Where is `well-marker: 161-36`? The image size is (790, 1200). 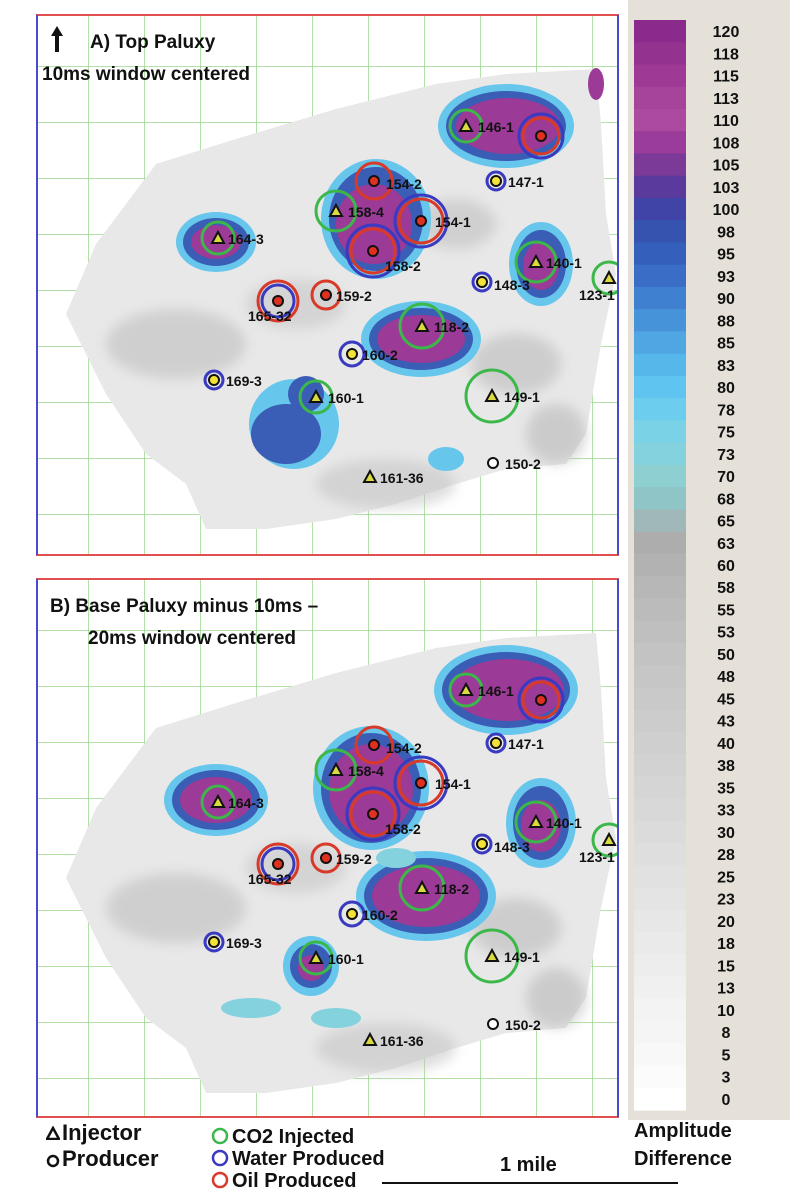 well-marker: 161-36 is located at coordinates (393, 477).